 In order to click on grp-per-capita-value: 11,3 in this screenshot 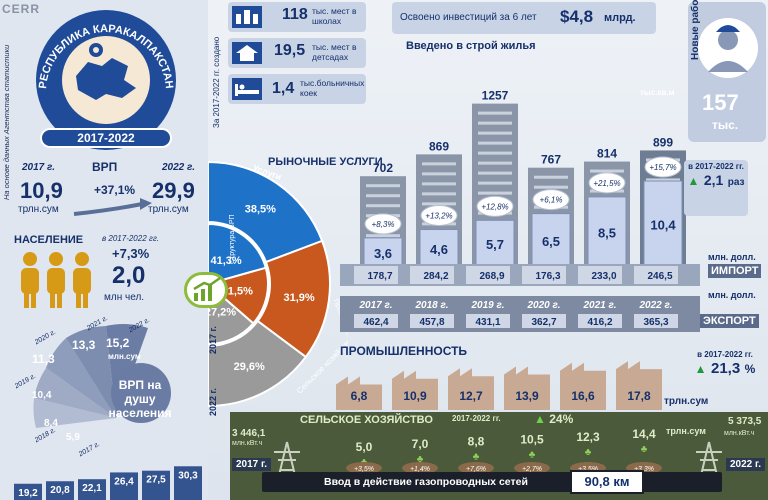, I will do `click(43, 359)`.